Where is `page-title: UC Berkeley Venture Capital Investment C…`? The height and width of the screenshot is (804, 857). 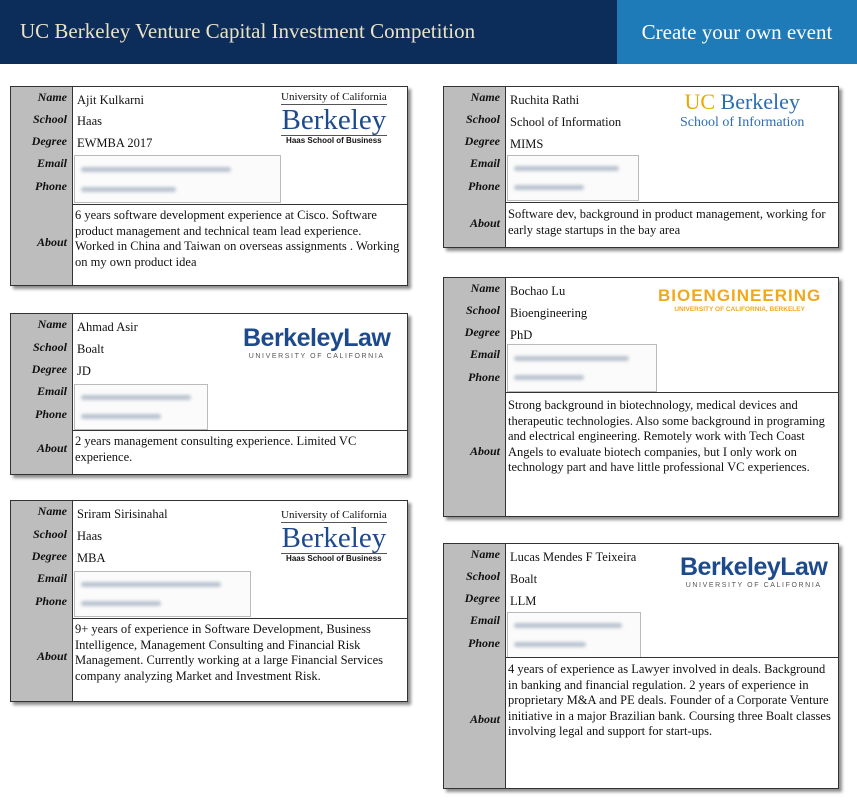 page-title: UC Berkeley Venture Capital Investment C… is located at coordinates (248, 31).